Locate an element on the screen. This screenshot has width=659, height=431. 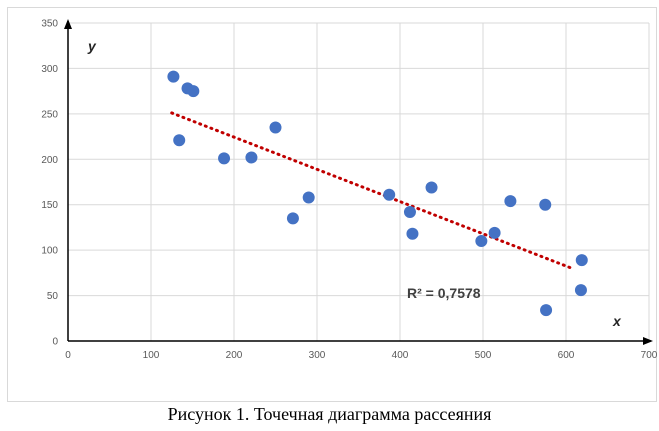
x-tick-label: 600 is located at coordinates (566, 355).